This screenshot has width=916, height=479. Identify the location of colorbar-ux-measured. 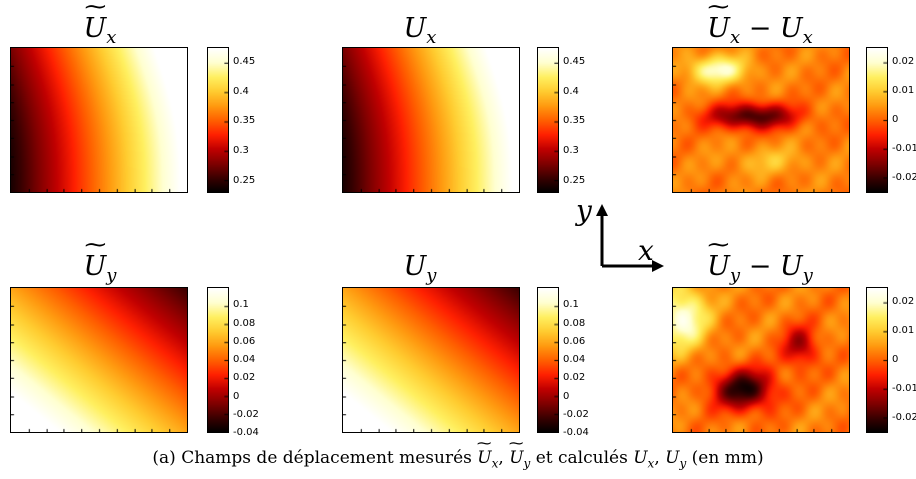
(218, 120).